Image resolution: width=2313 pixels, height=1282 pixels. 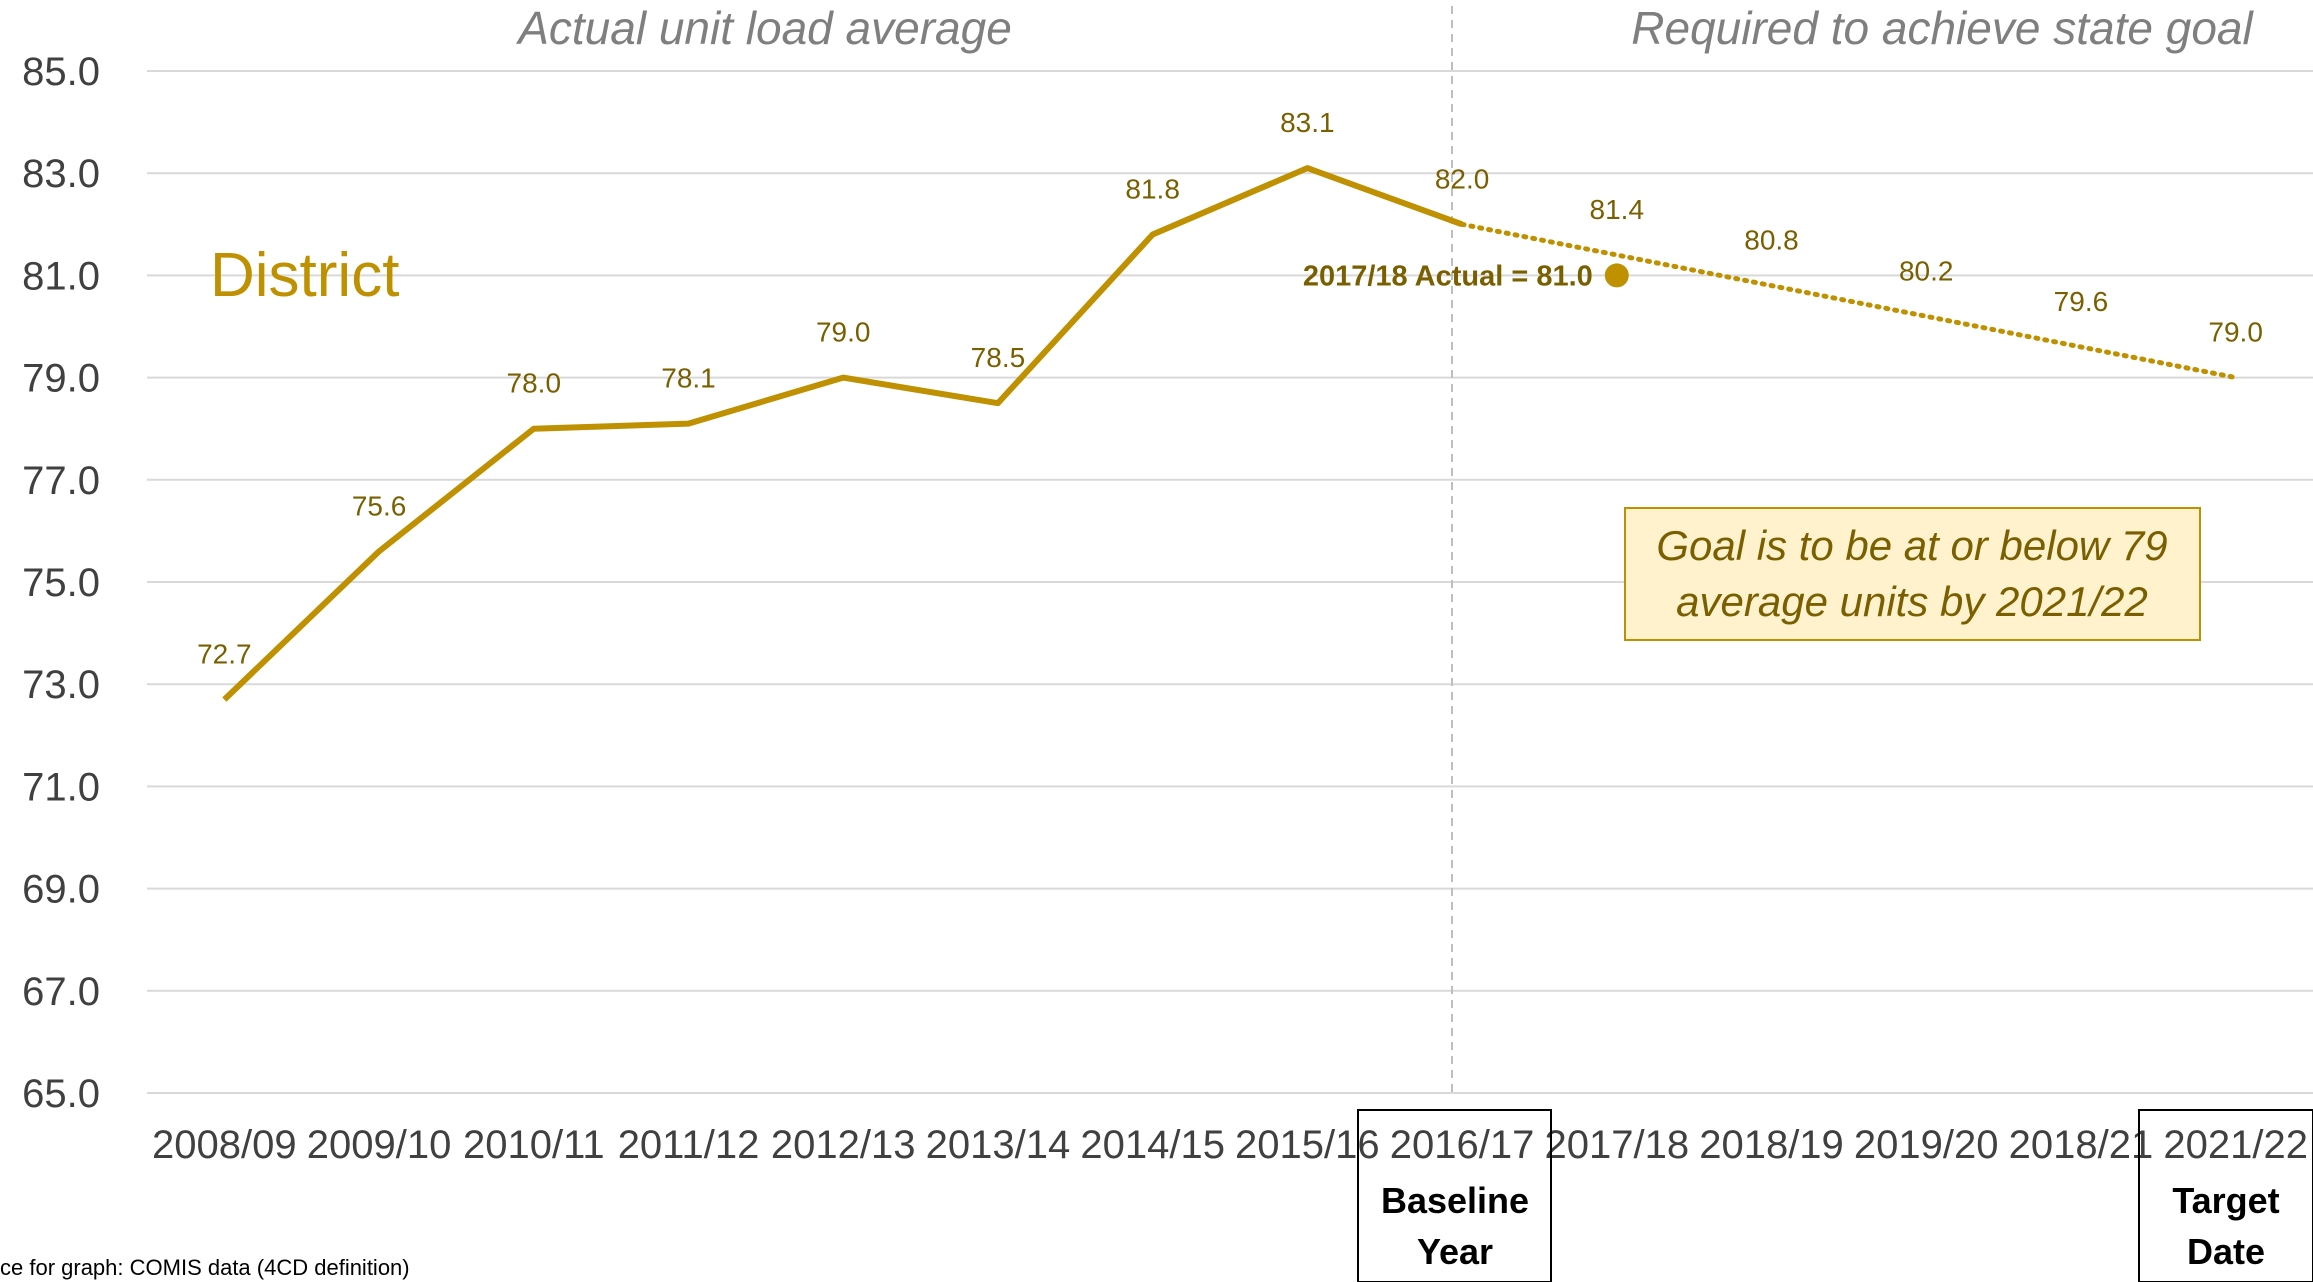 I want to click on x-tick-label: 2009/10, so click(x=379, y=1145).